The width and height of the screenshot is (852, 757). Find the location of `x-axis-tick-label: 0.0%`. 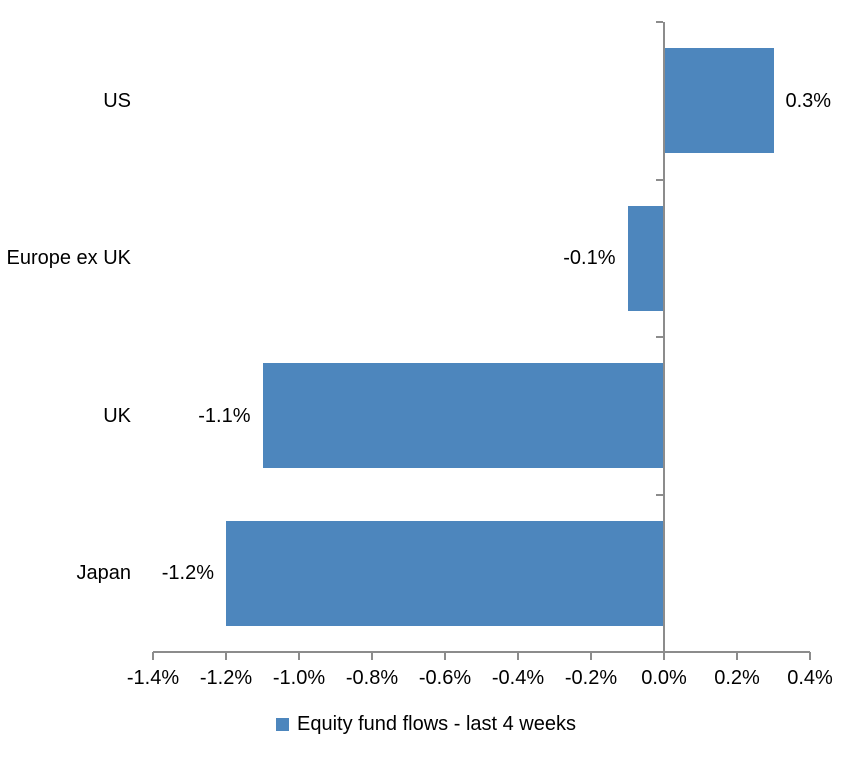

x-axis-tick-label: 0.0% is located at coordinates (664, 678).